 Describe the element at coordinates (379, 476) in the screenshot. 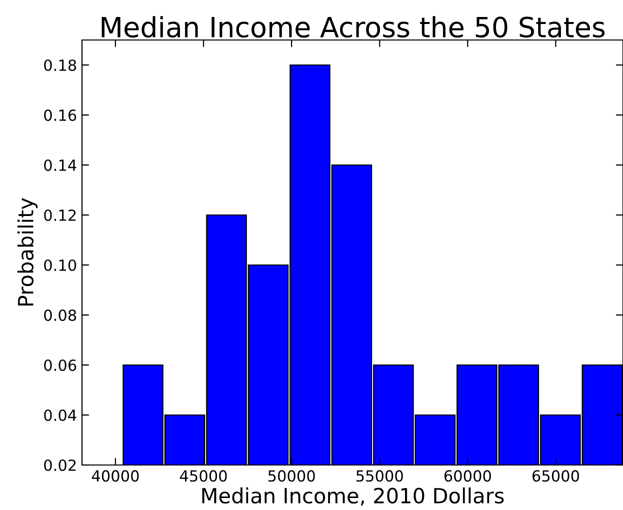

I see `x-tick-label: 55000` at that location.